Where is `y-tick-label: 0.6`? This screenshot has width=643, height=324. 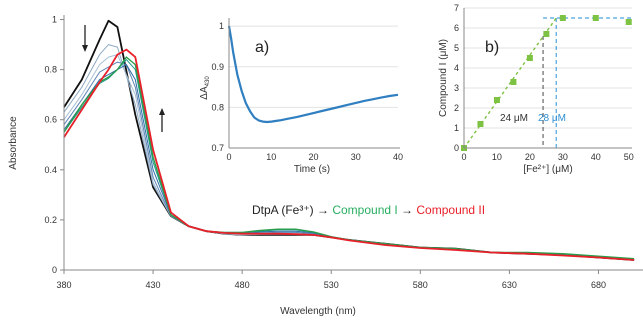
y-tick-label: 0.6 is located at coordinates (50, 120).